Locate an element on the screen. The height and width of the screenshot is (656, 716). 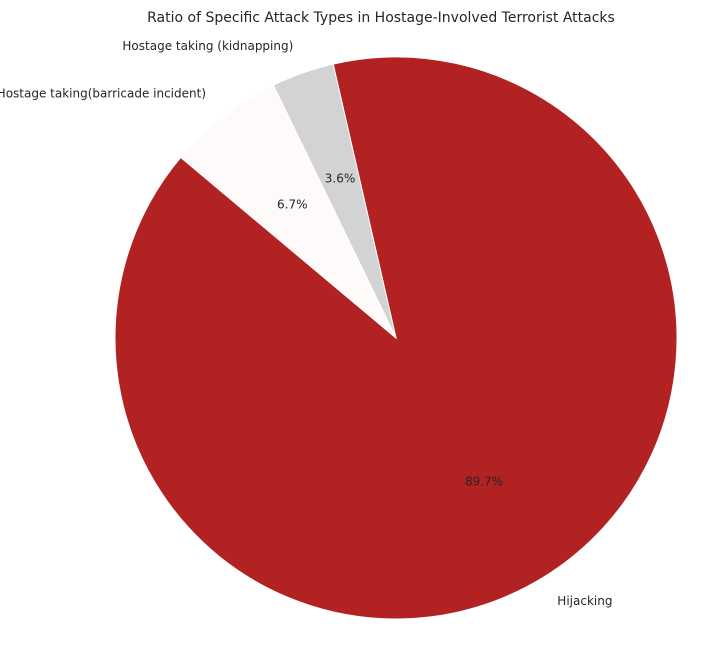
slice-percent-hostage-taking-kidnapping: 3.6% is located at coordinates (340, 179).